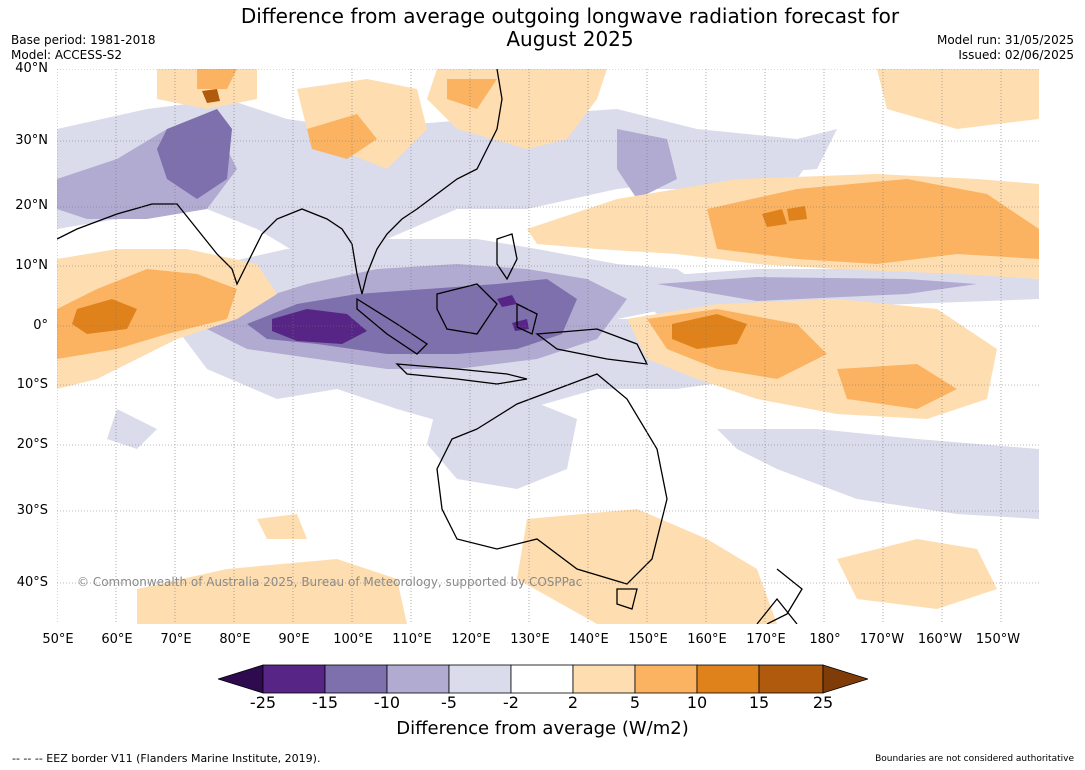  What do you see at coordinates (542, 728) in the screenshot?
I see `colorbar-title: Difference from average (W/m2)` at bounding box center [542, 728].